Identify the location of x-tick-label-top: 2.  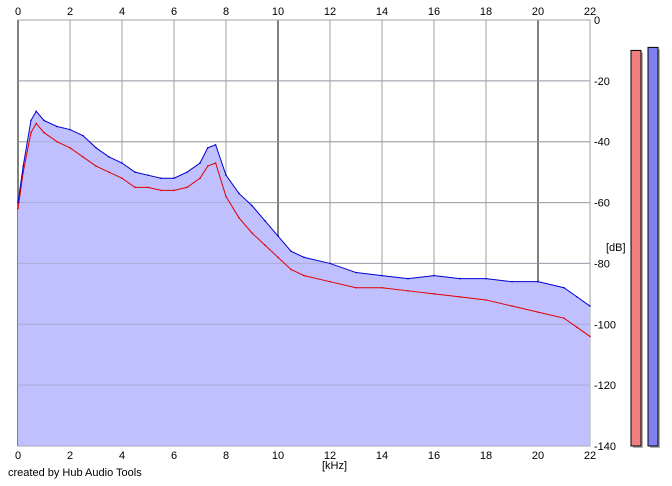
(70, 12).